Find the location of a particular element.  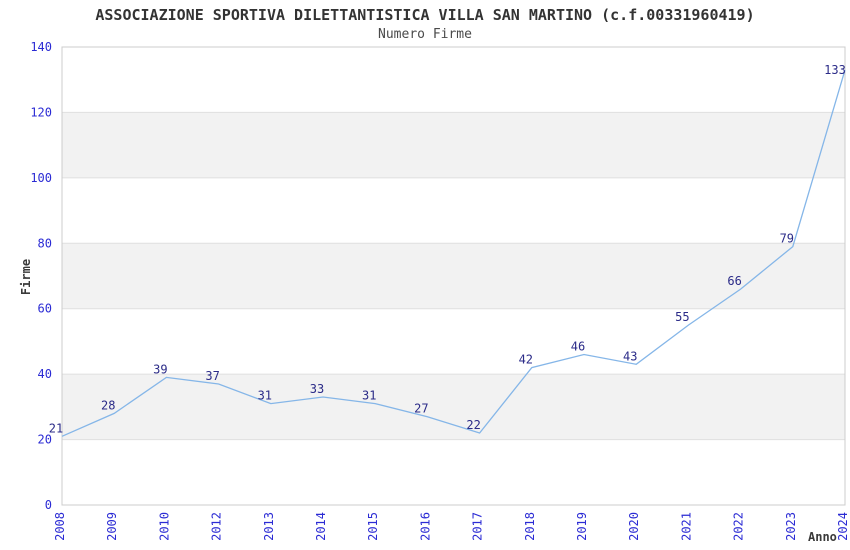

y-tick-label: 60 is located at coordinates (45, 309).